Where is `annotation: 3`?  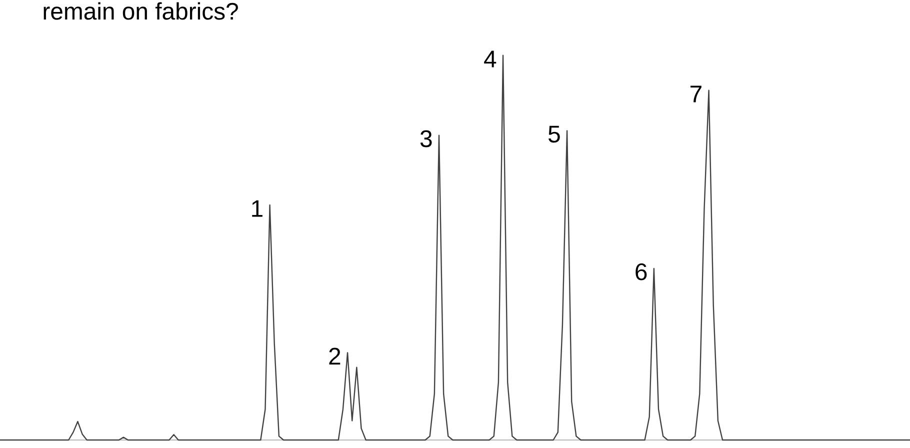 annotation: 3 is located at coordinates (426, 139).